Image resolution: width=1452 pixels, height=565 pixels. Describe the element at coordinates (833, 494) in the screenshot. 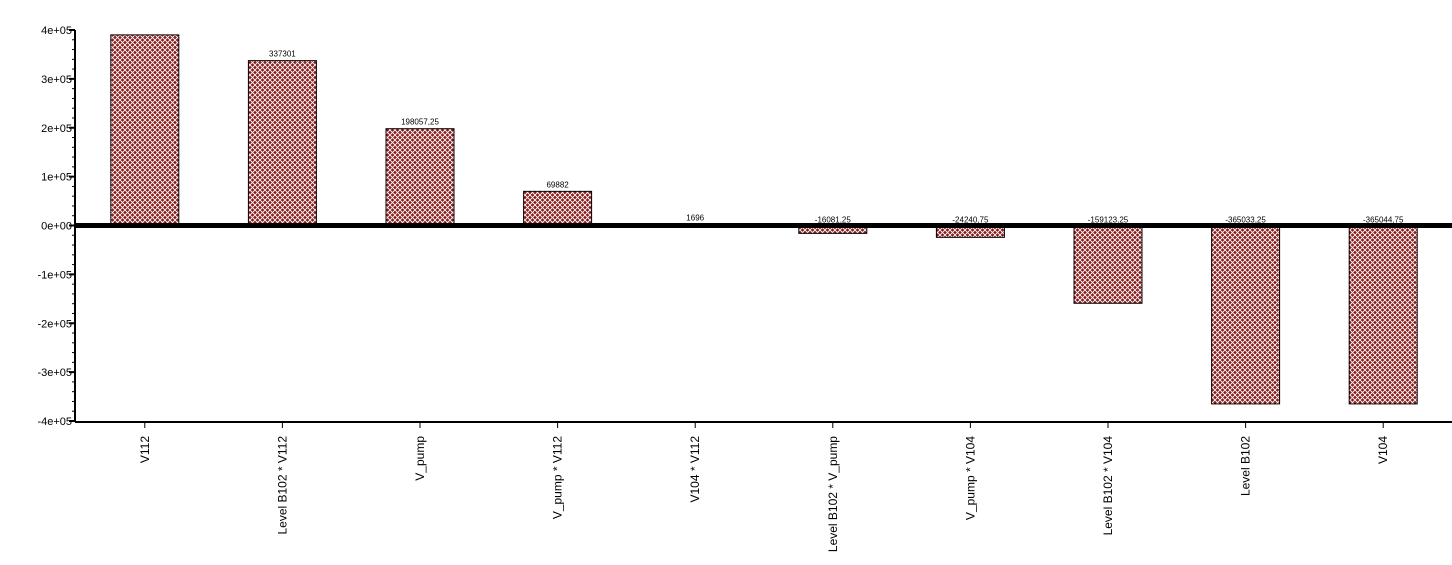

I see `x-tick-label: Level B102 * V_pump` at that location.